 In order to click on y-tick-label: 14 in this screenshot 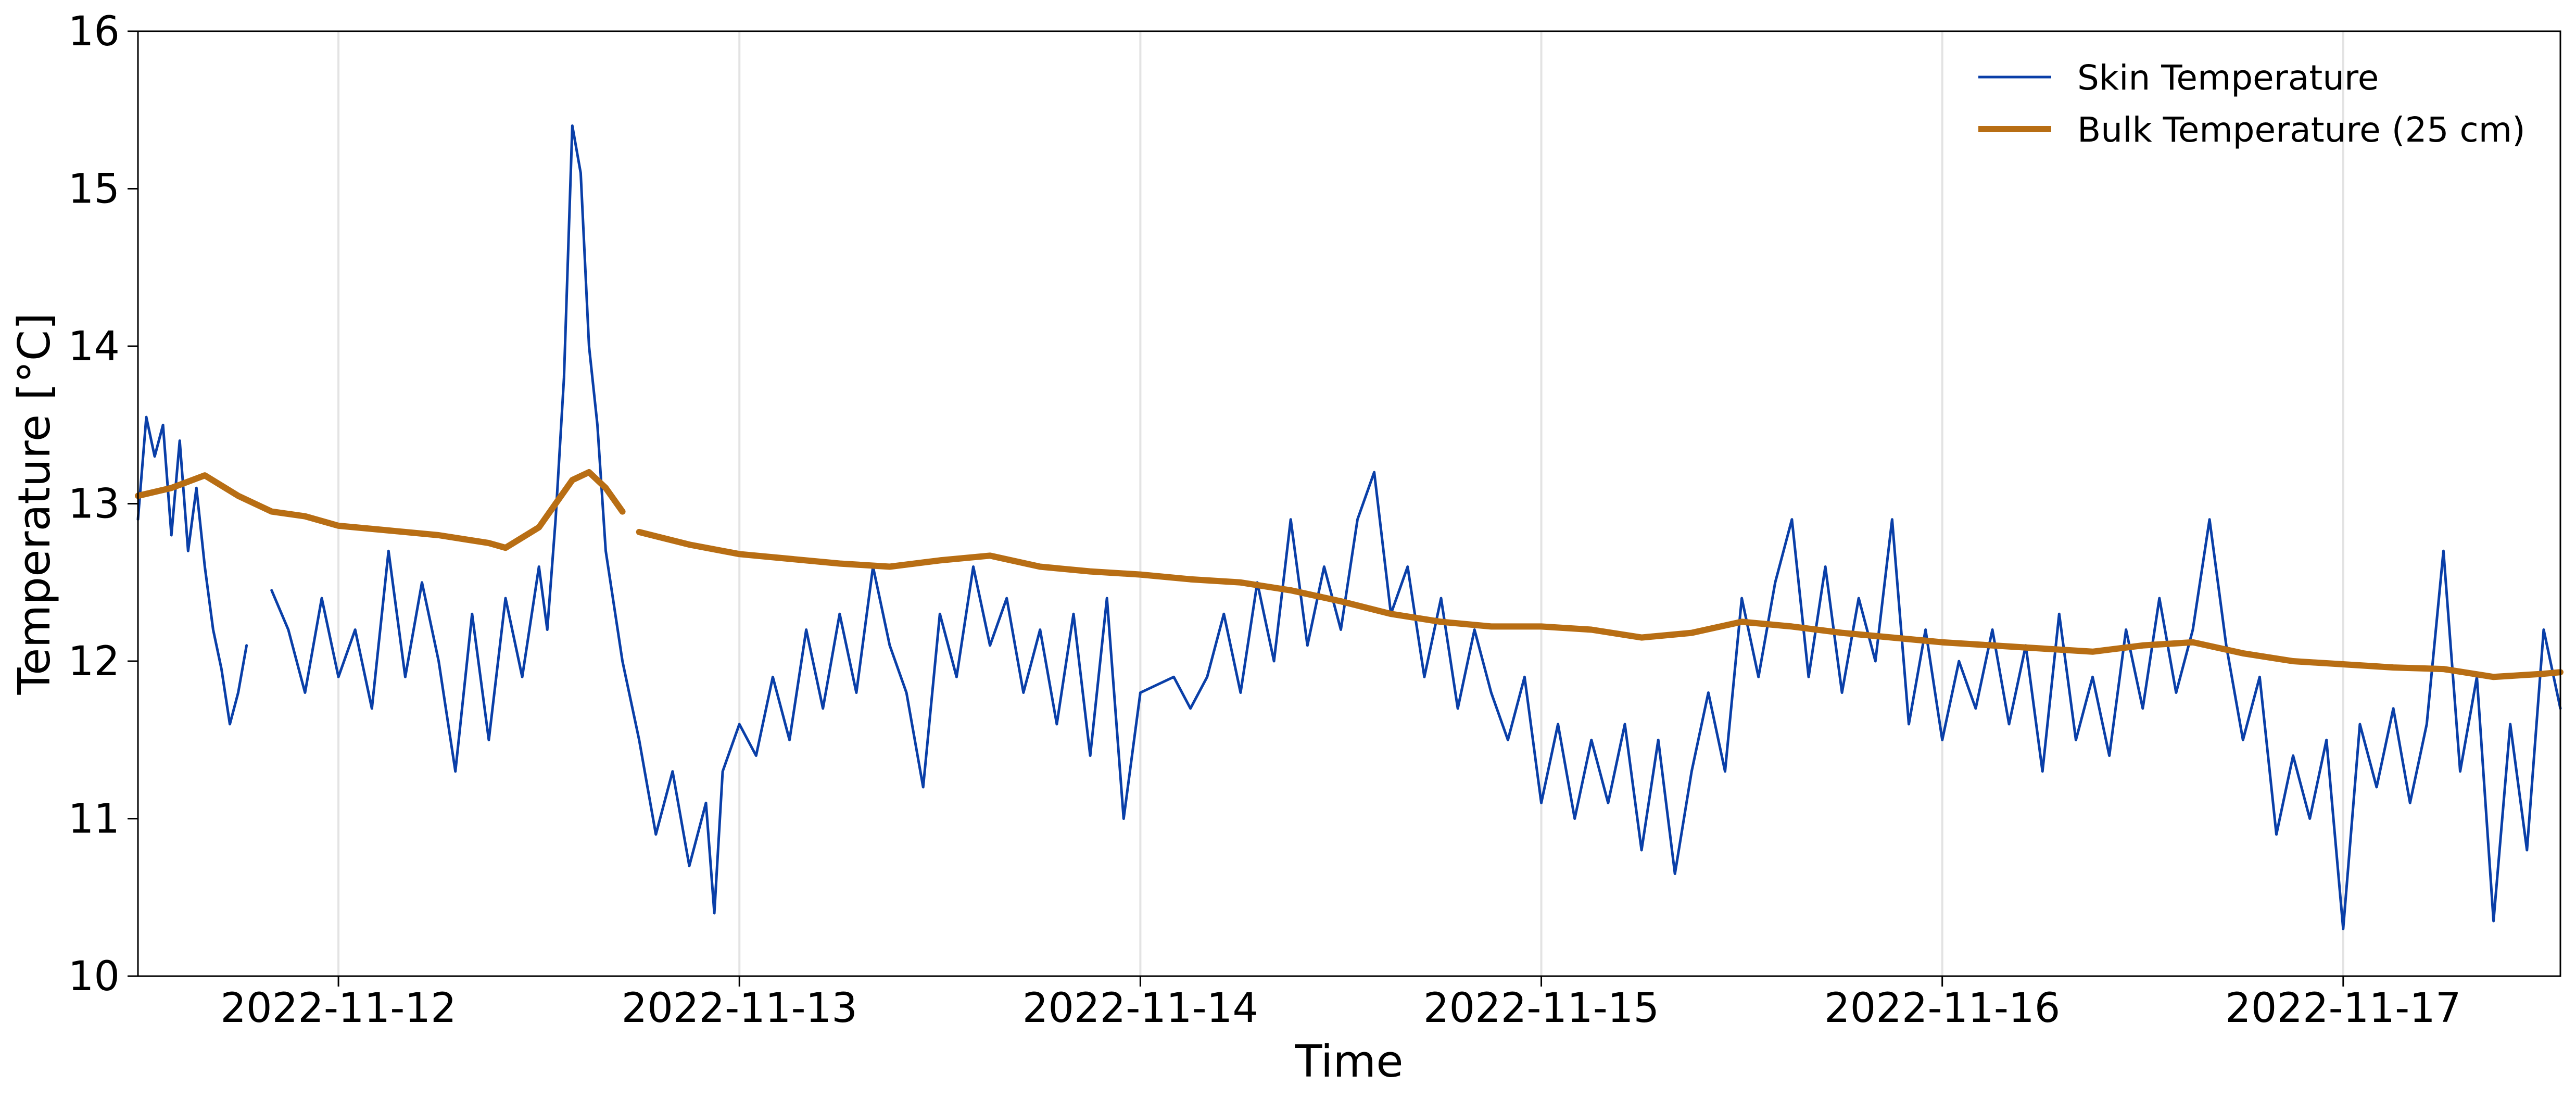, I will do `click(94, 347)`.